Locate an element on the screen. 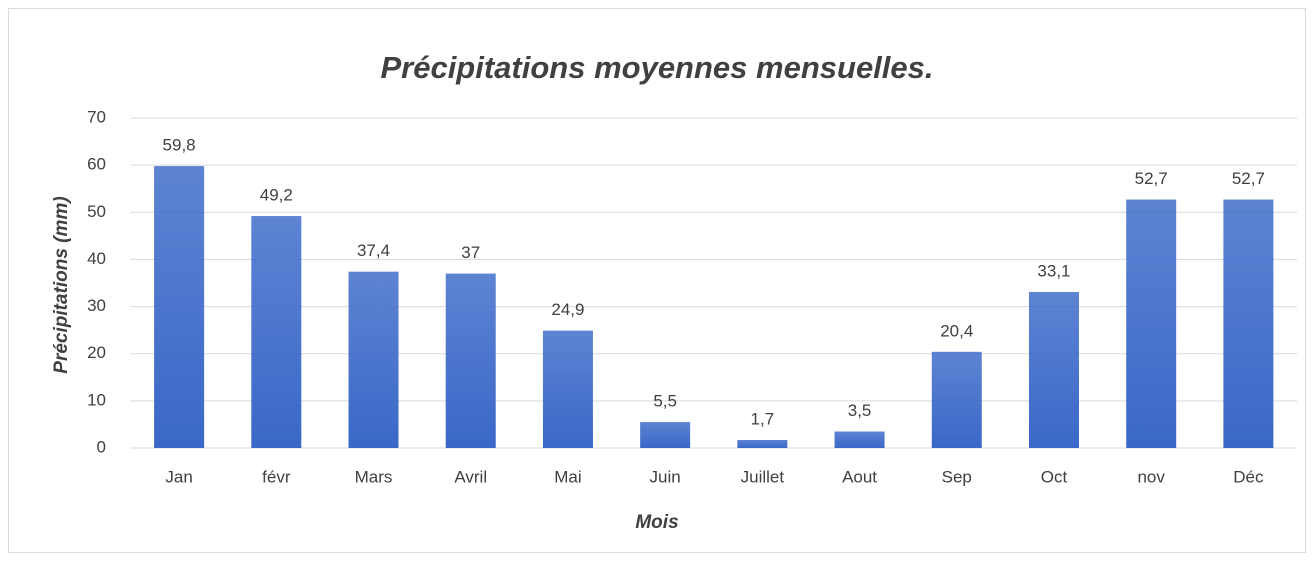 The height and width of the screenshot is (561, 1314). x-tick-label: nov is located at coordinates (1151, 476).